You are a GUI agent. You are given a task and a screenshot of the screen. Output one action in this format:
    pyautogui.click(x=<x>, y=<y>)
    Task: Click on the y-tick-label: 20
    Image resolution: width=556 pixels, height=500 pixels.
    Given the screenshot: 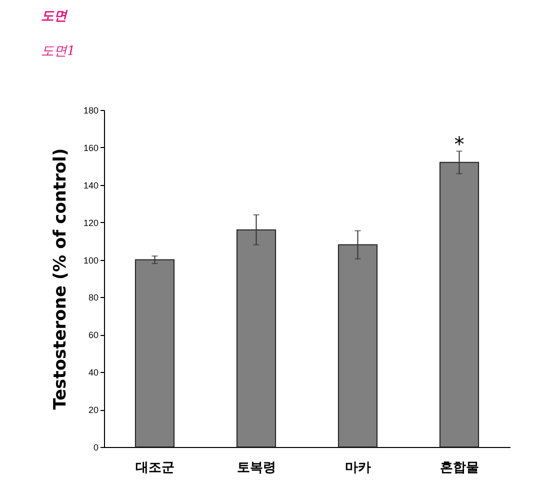 What is the action you would take?
    pyautogui.click(x=93, y=410)
    